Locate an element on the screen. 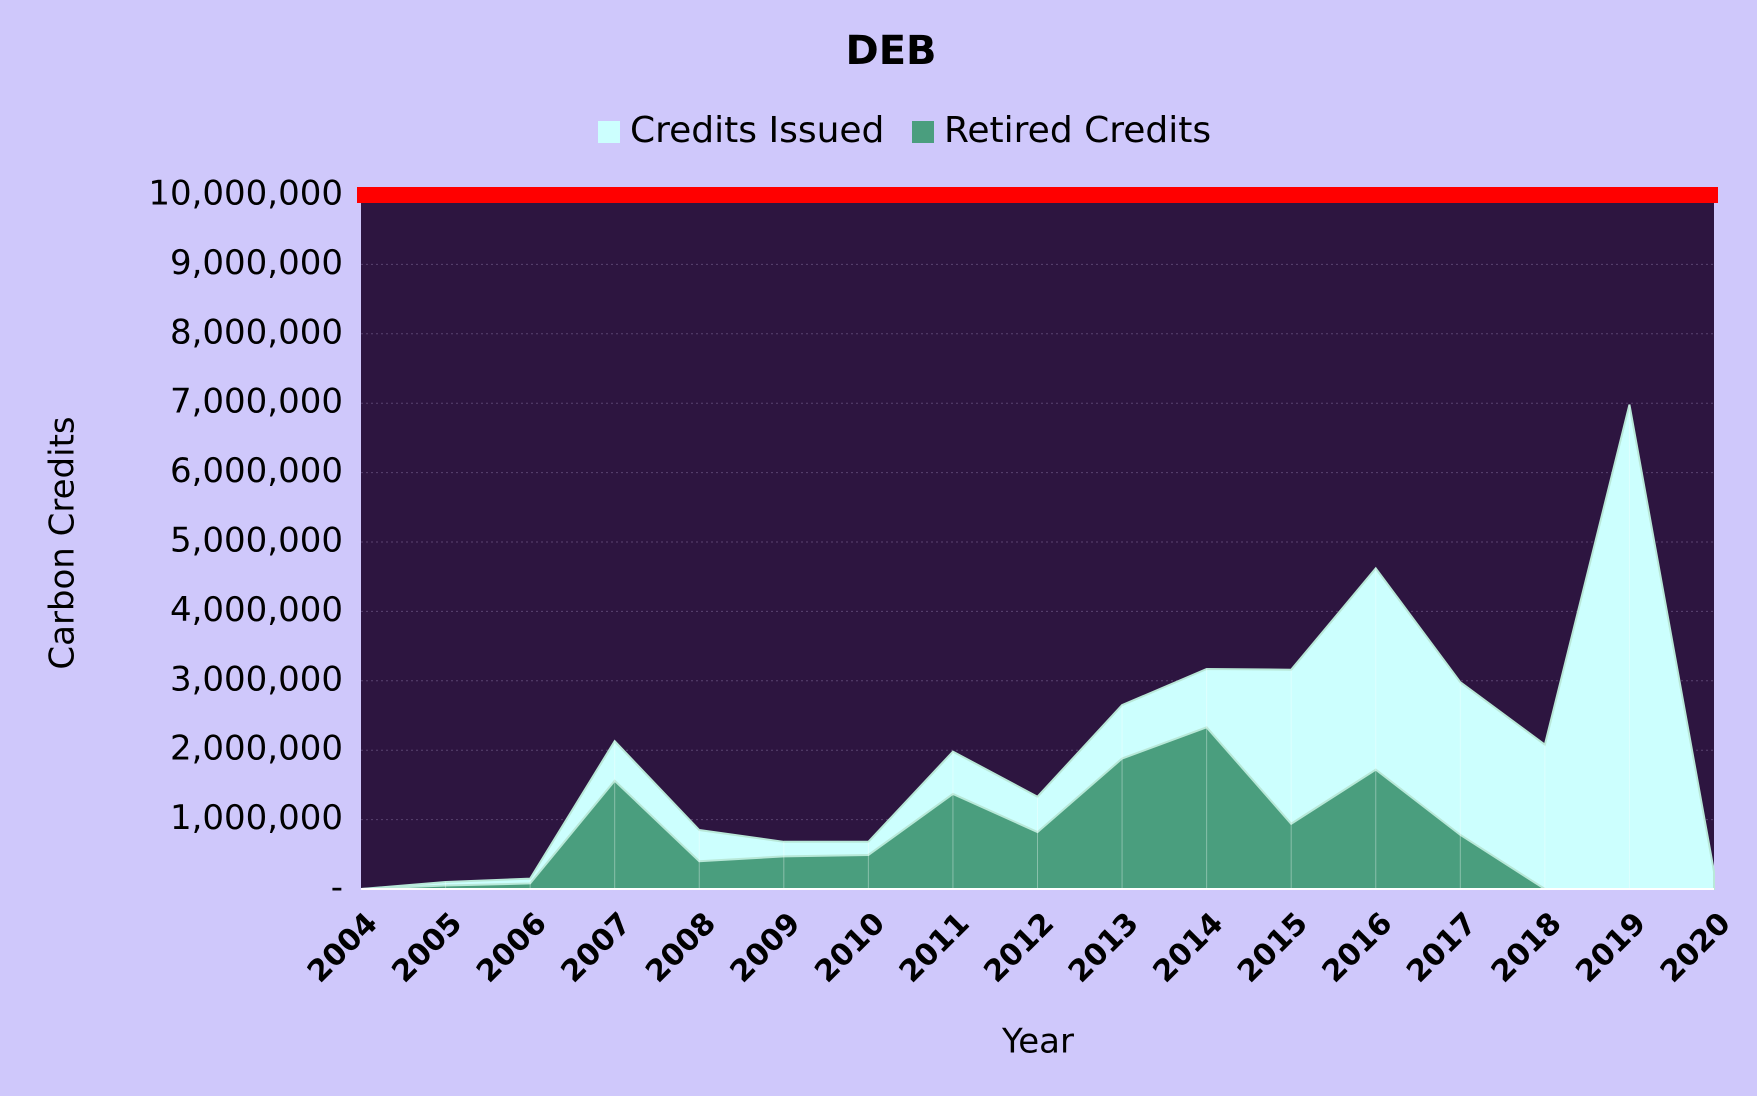 This screenshot has height=1096, width=1757. y-tick-label: 3,000,000 is located at coordinates (256, 679).